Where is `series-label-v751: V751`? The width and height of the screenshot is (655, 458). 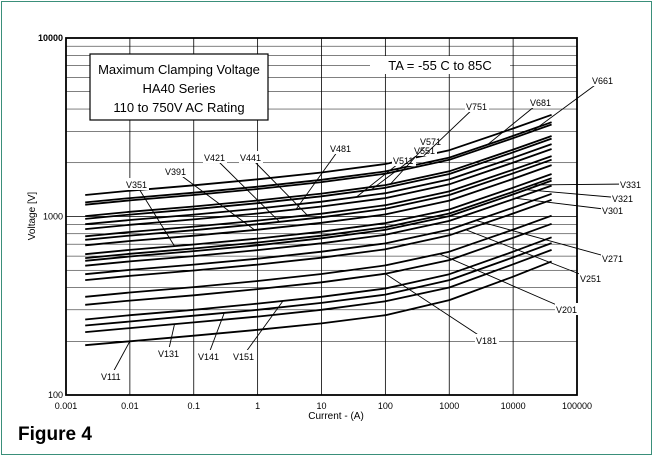
series-label-v751: V751 is located at coordinates (476, 107).